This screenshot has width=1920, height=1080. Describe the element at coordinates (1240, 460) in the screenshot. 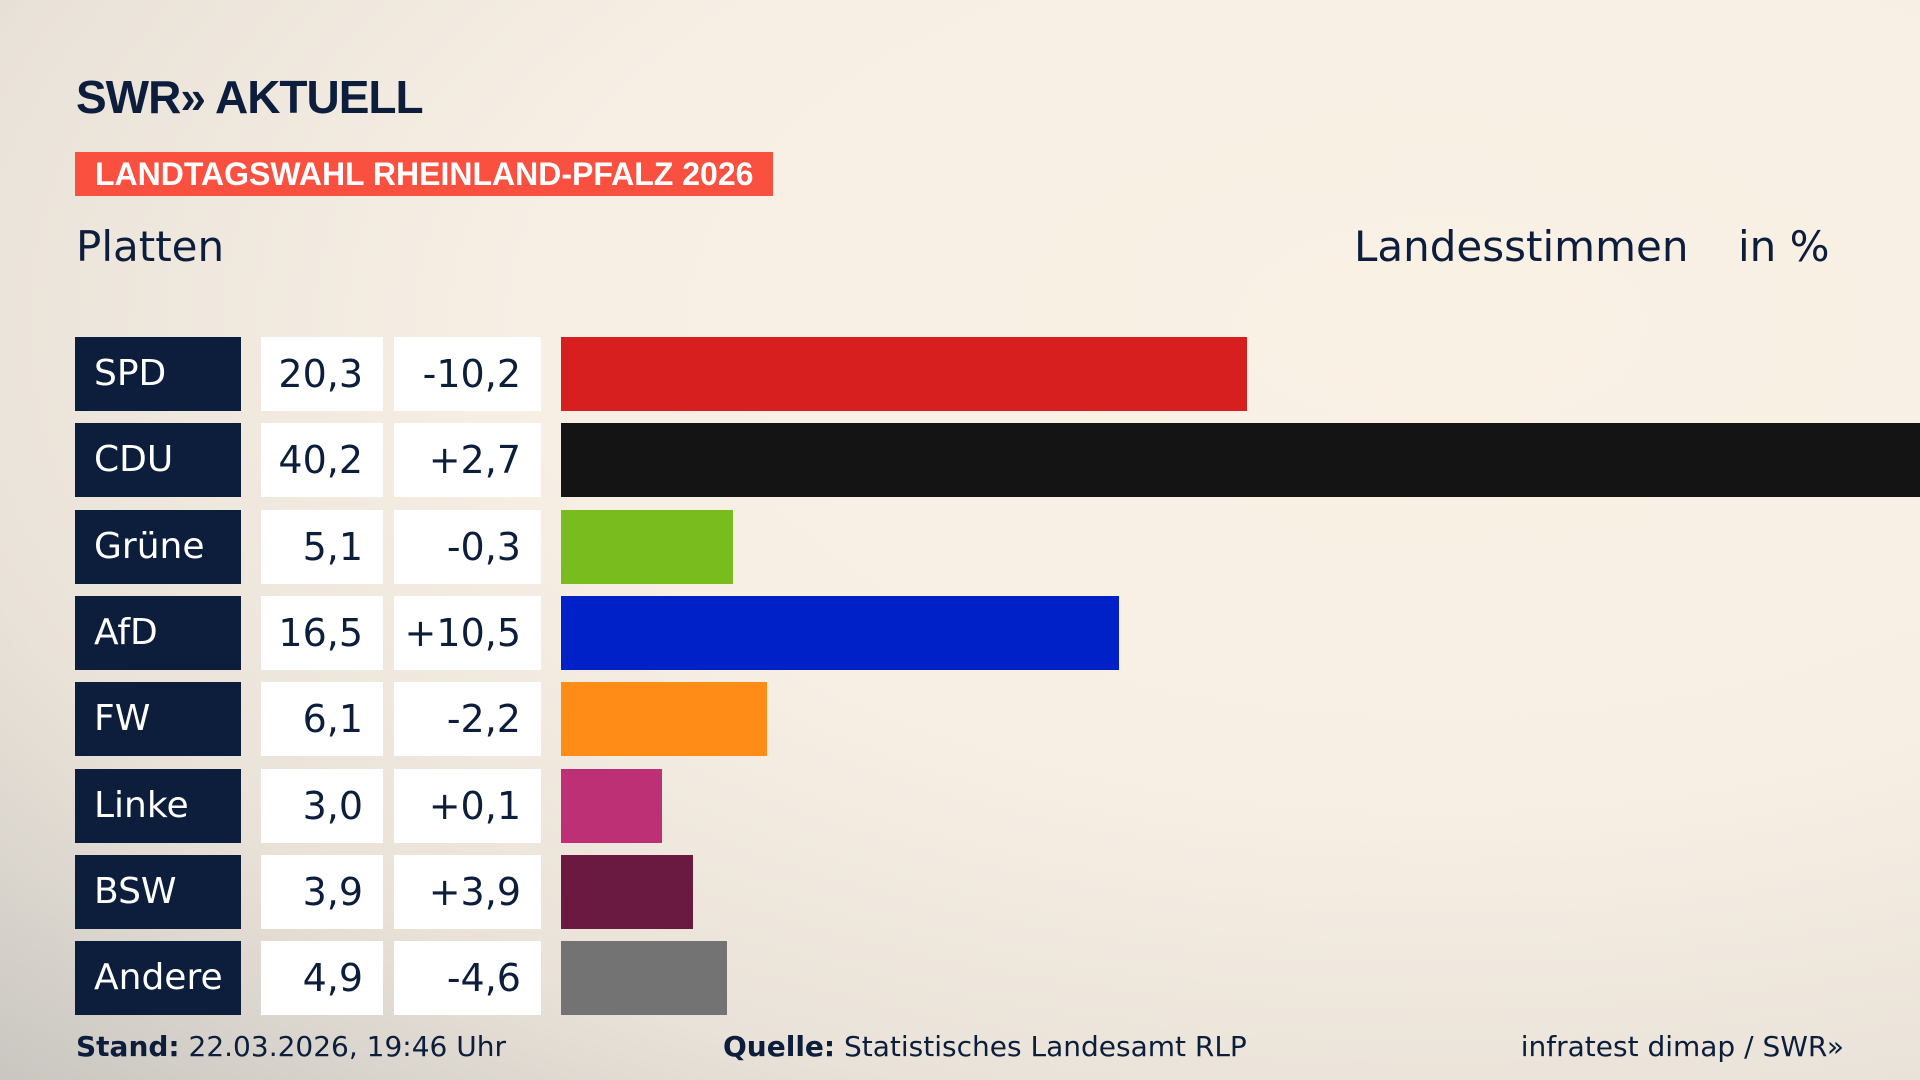

I see `bar-cdu` at that location.